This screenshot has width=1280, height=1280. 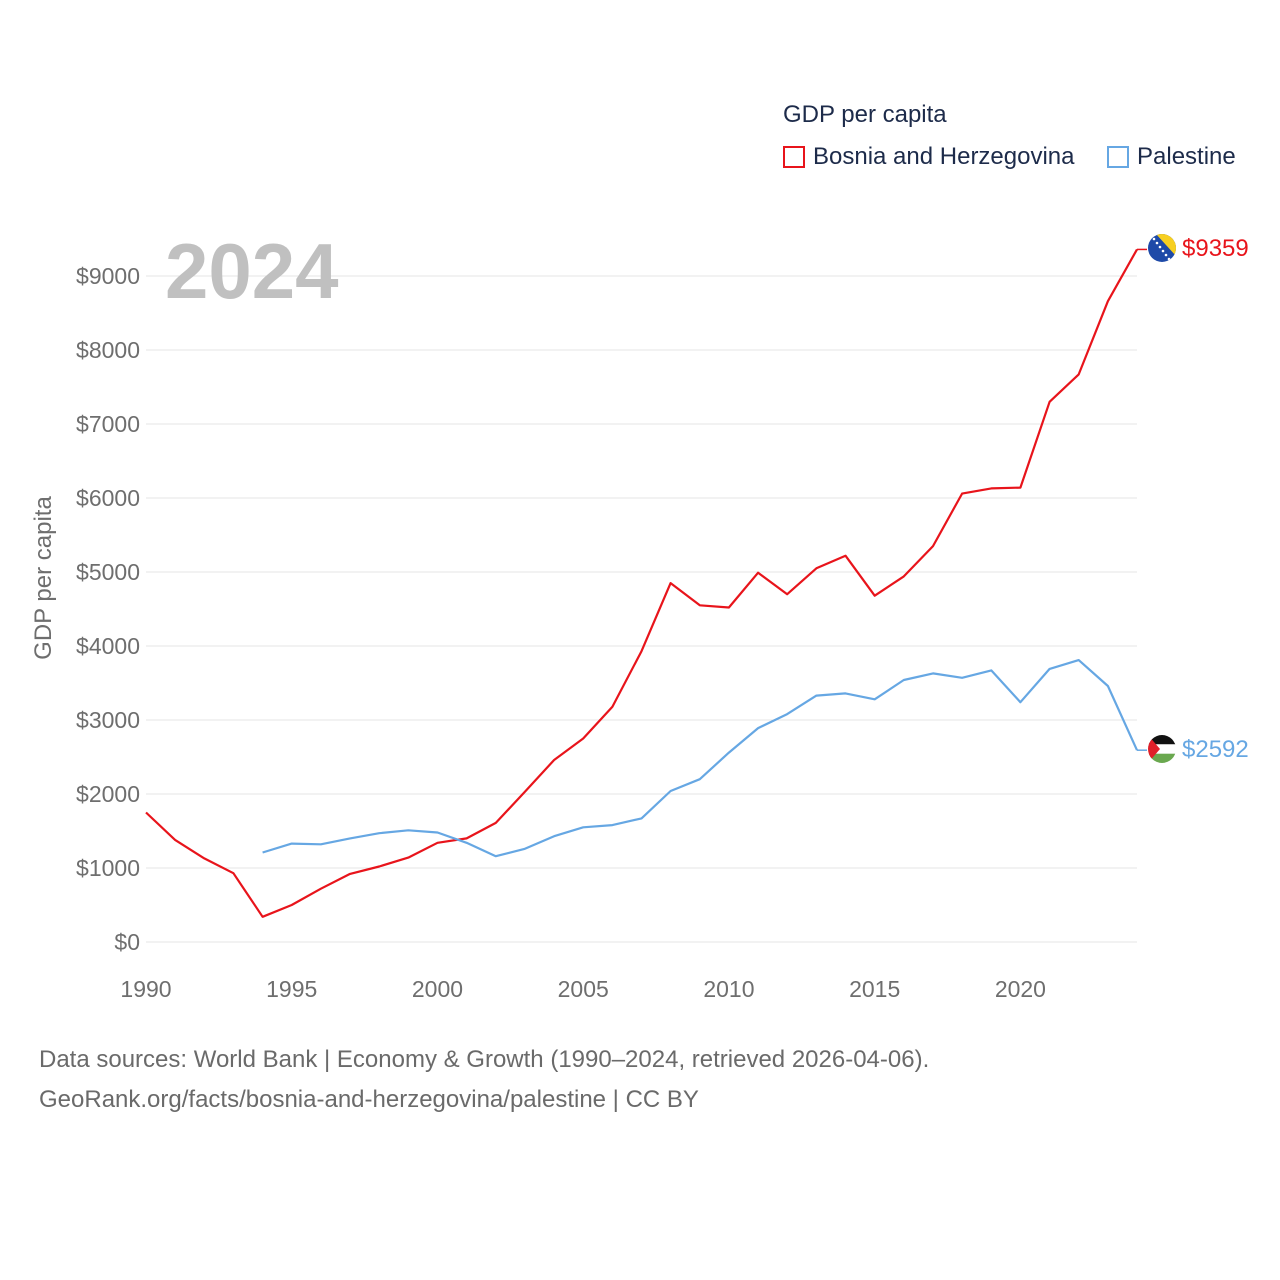 What do you see at coordinates (252, 271) in the screenshot?
I see `year-display: 2024` at bounding box center [252, 271].